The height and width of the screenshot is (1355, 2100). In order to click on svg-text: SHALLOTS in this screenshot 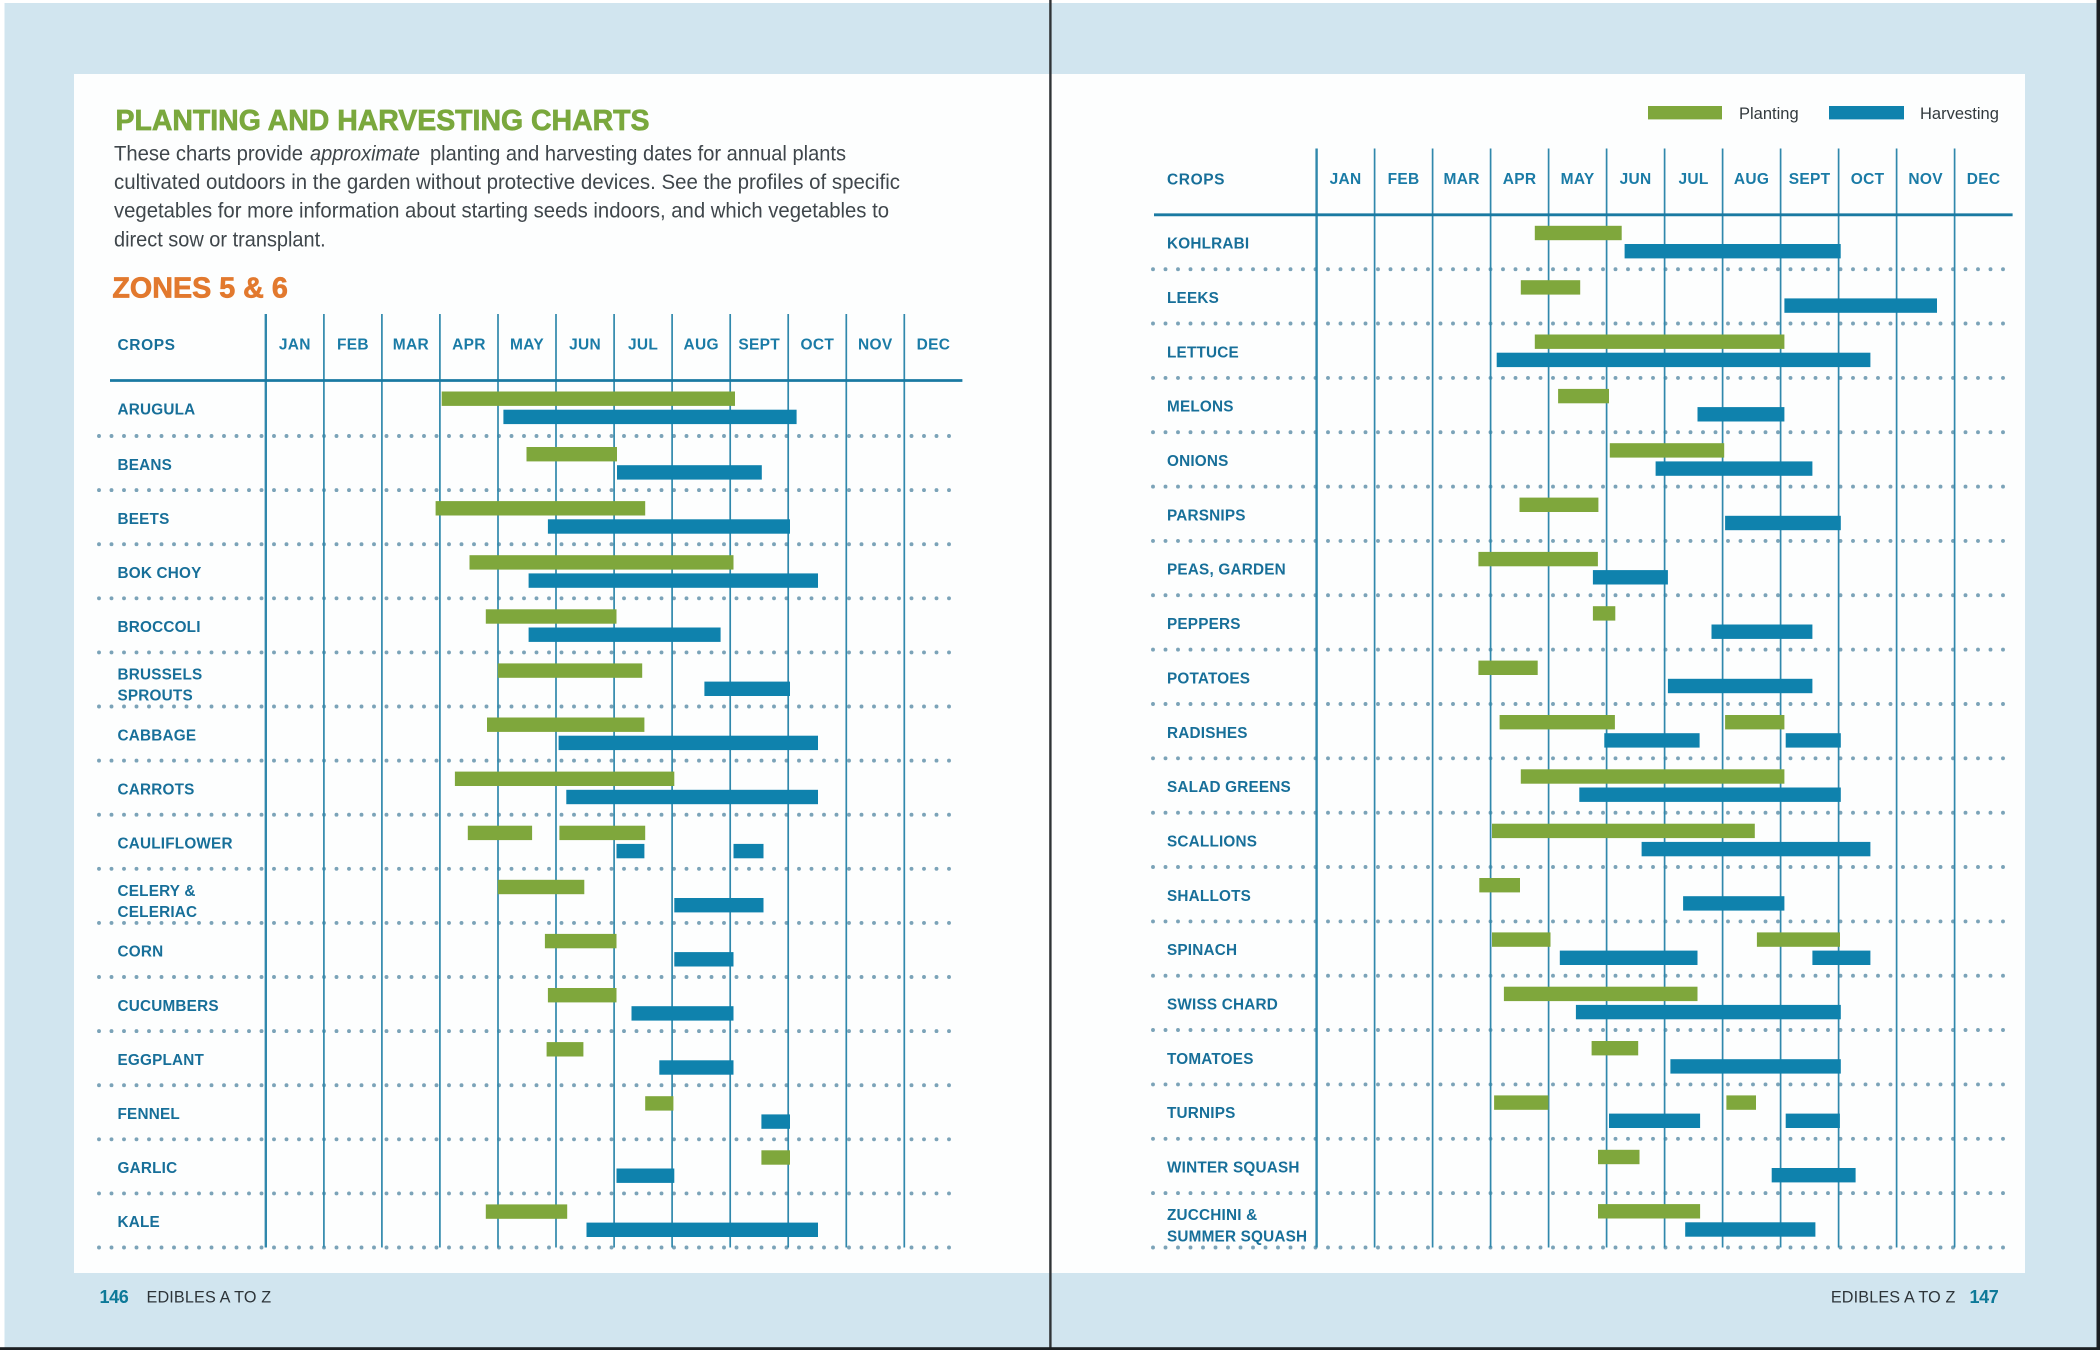, I will do `click(1209, 896)`.